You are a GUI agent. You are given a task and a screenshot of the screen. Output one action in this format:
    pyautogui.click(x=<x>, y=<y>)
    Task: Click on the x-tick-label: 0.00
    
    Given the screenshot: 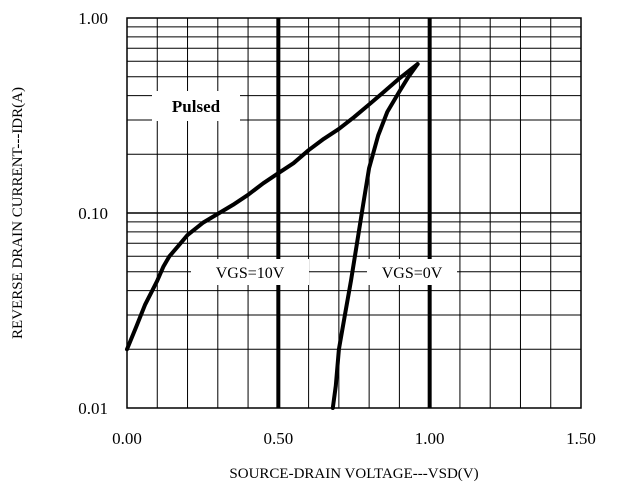 What is the action you would take?
    pyautogui.click(x=127, y=438)
    